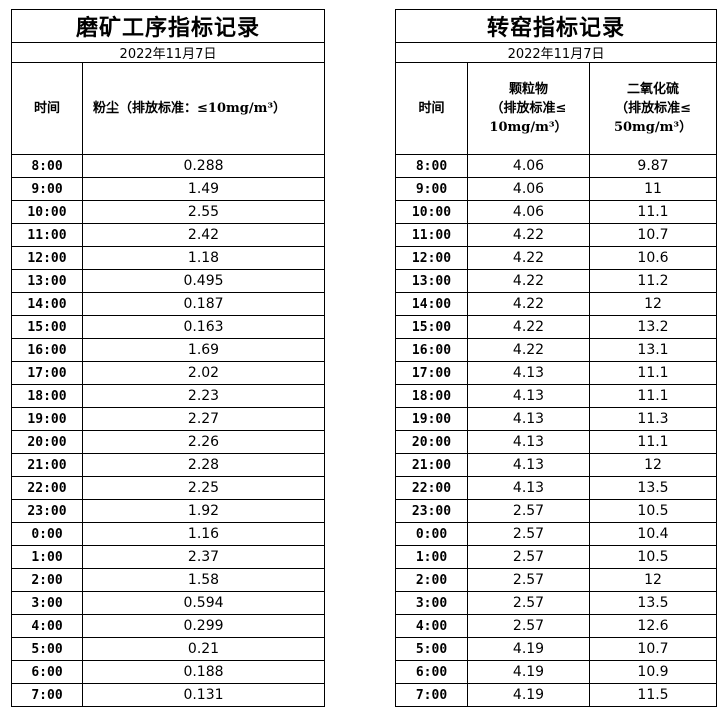 The width and height of the screenshot is (723, 714). Describe the element at coordinates (47, 373) in the screenshot. I see `time-cell: 17:00` at that location.